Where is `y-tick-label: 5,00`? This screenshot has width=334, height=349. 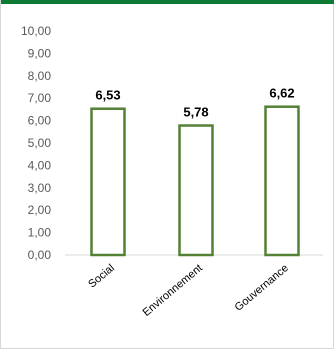
y-tick-label: 5,00 is located at coordinates (40, 143).